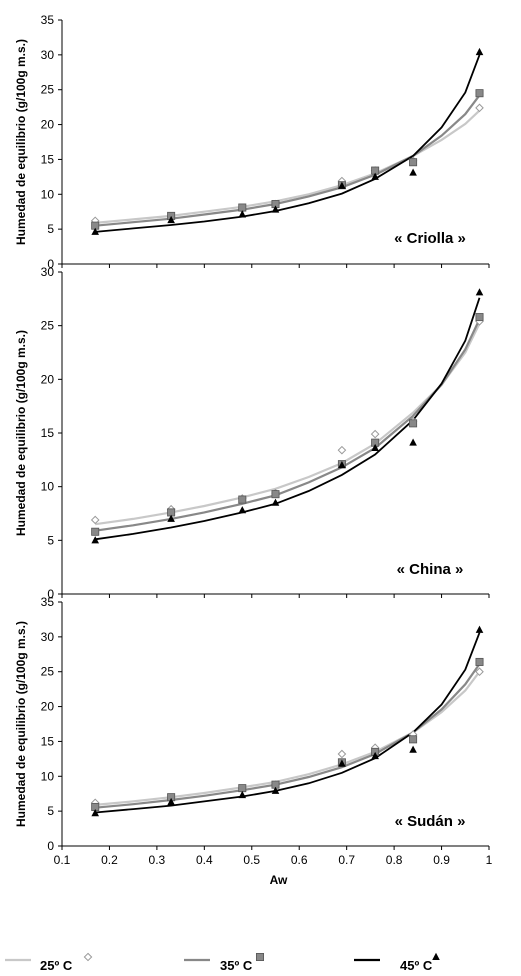 The width and height of the screenshot is (521, 976). What do you see at coordinates (416, 965) in the screenshot?
I see `legend-label: 45º C` at bounding box center [416, 965].